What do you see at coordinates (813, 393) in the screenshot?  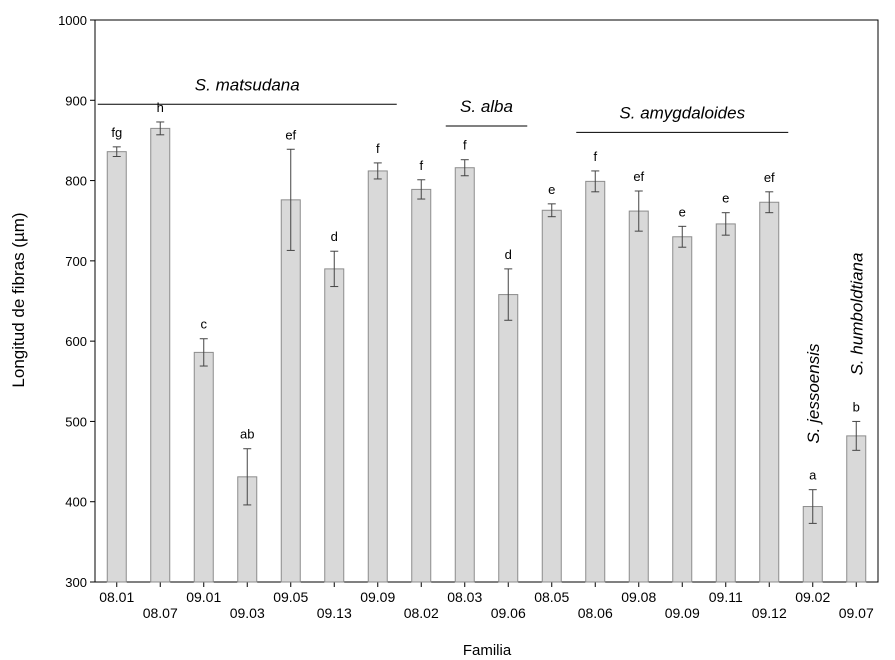 I see `species-label-vertical: S. jessoensis` at bounding box center [813, 393].